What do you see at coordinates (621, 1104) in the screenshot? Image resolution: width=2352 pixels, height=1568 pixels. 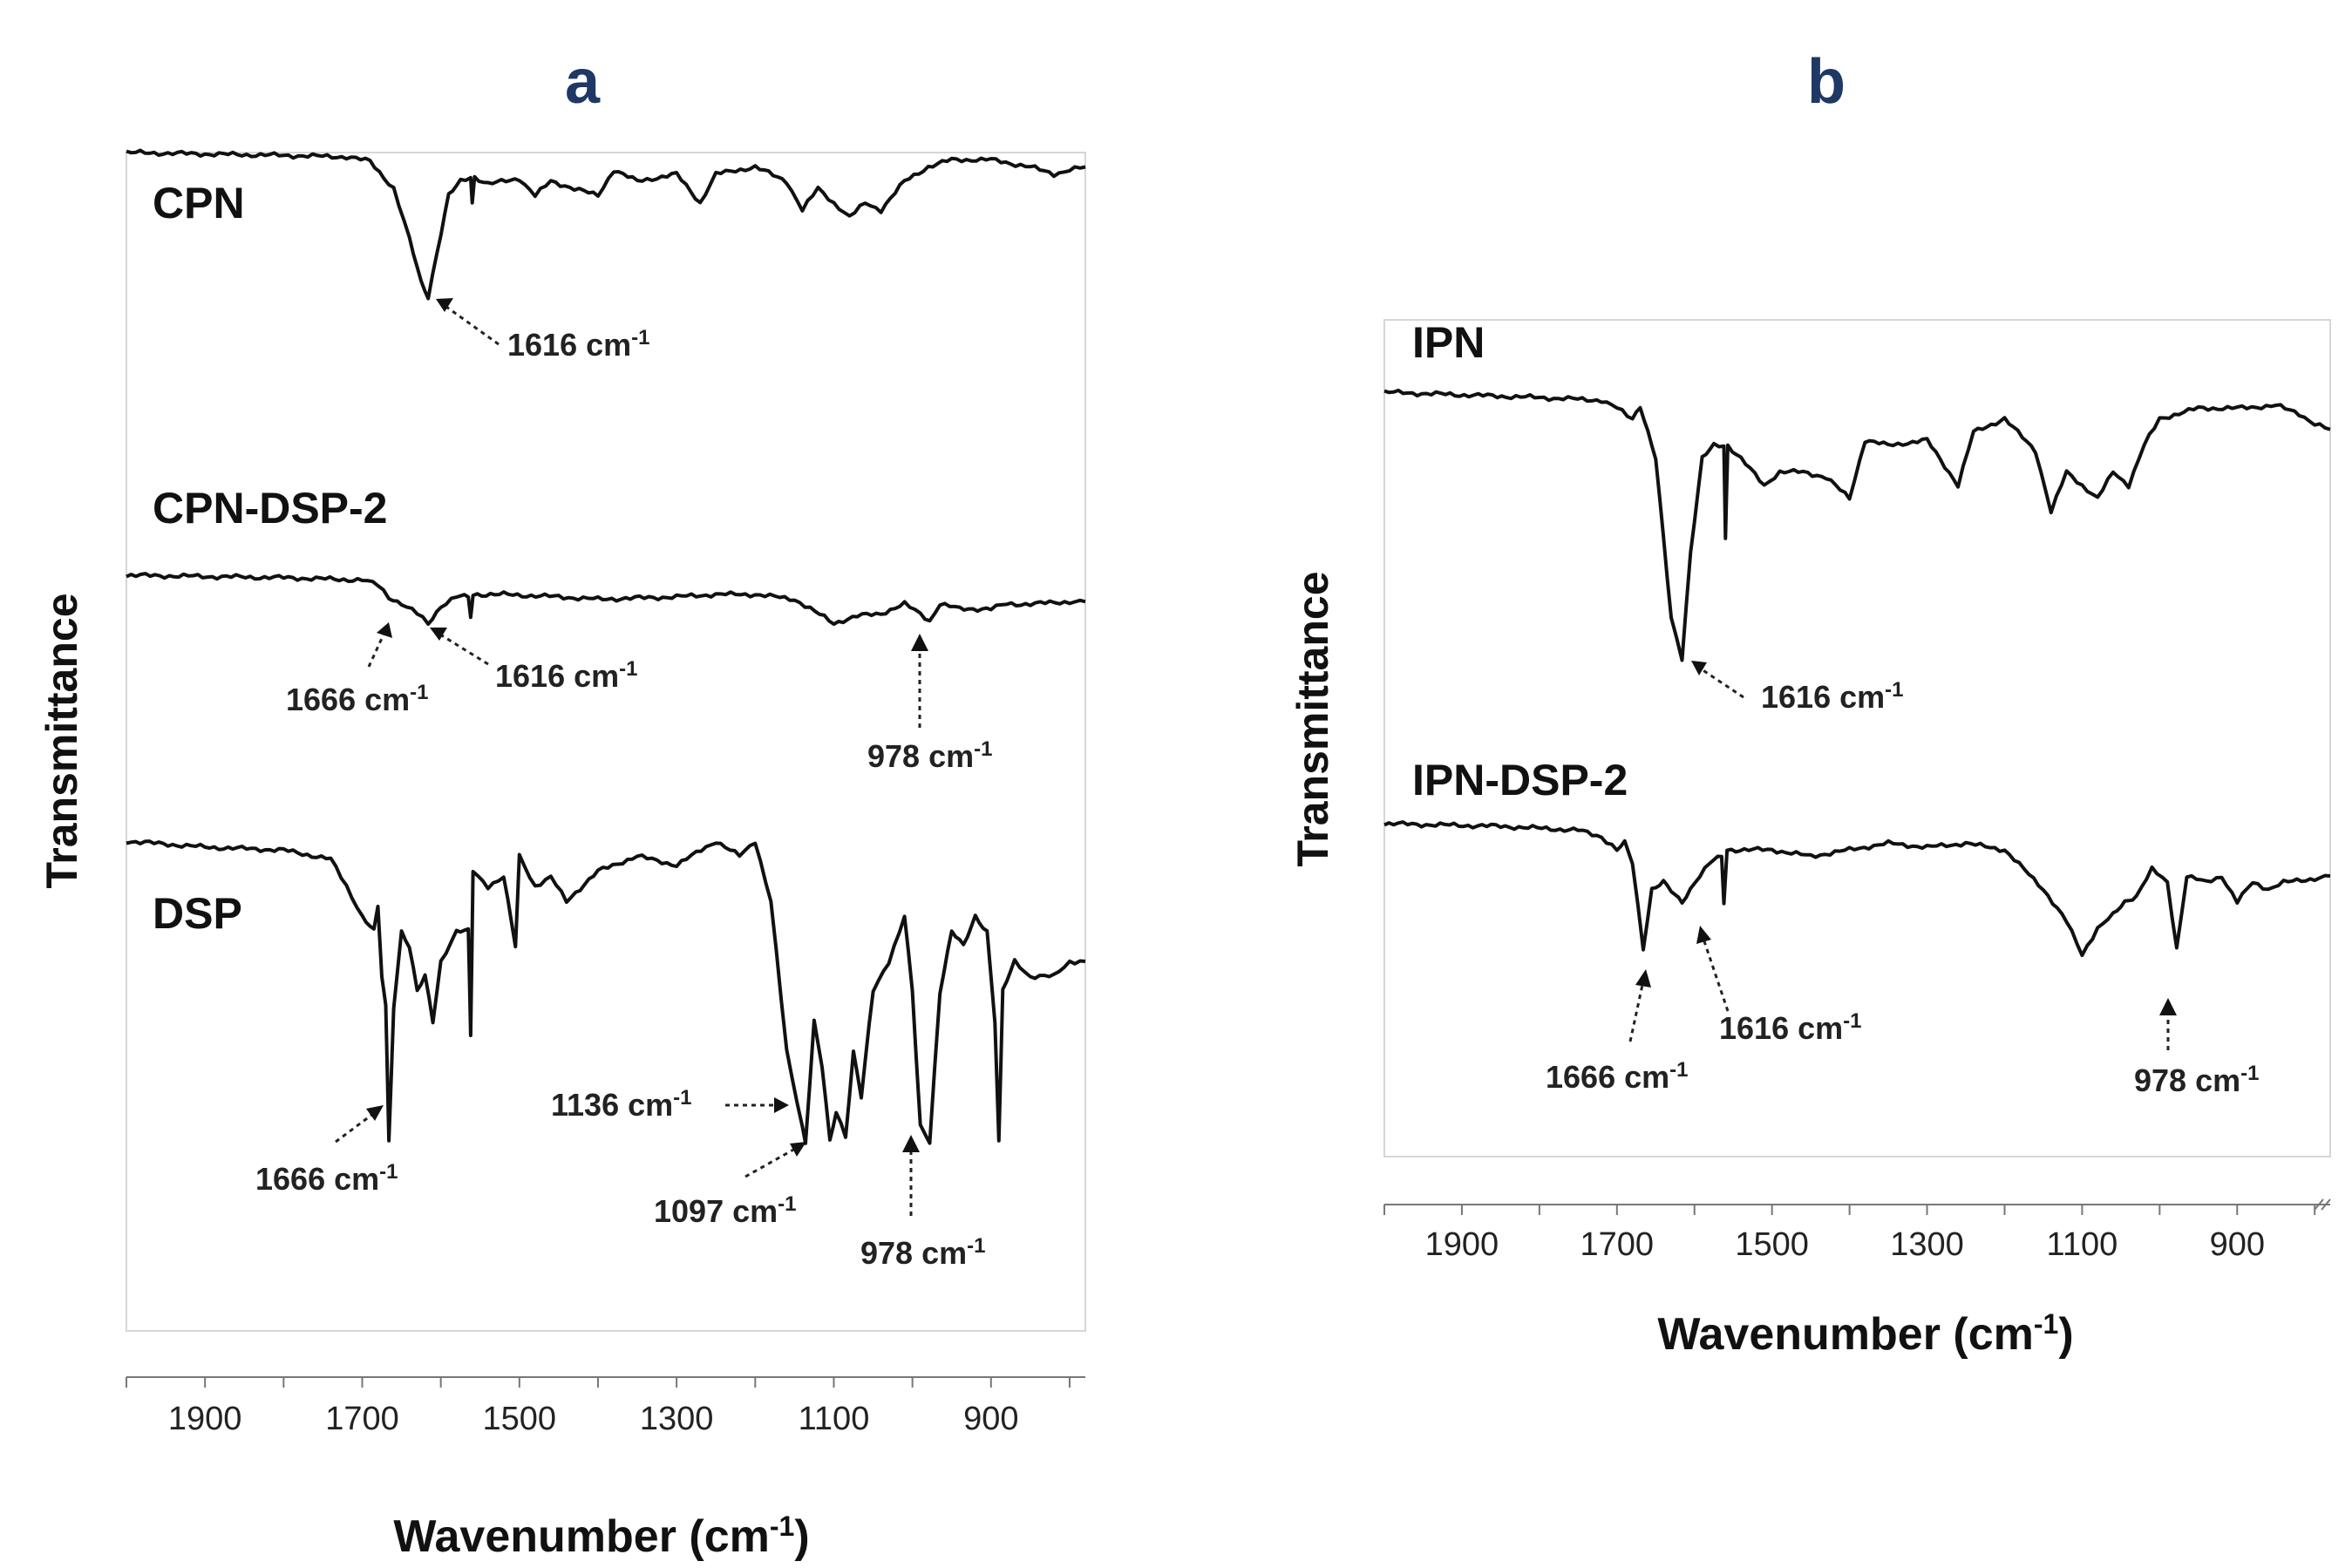 I see `svg-text: 1136 cm-1` at bounding box center [621, 1104].